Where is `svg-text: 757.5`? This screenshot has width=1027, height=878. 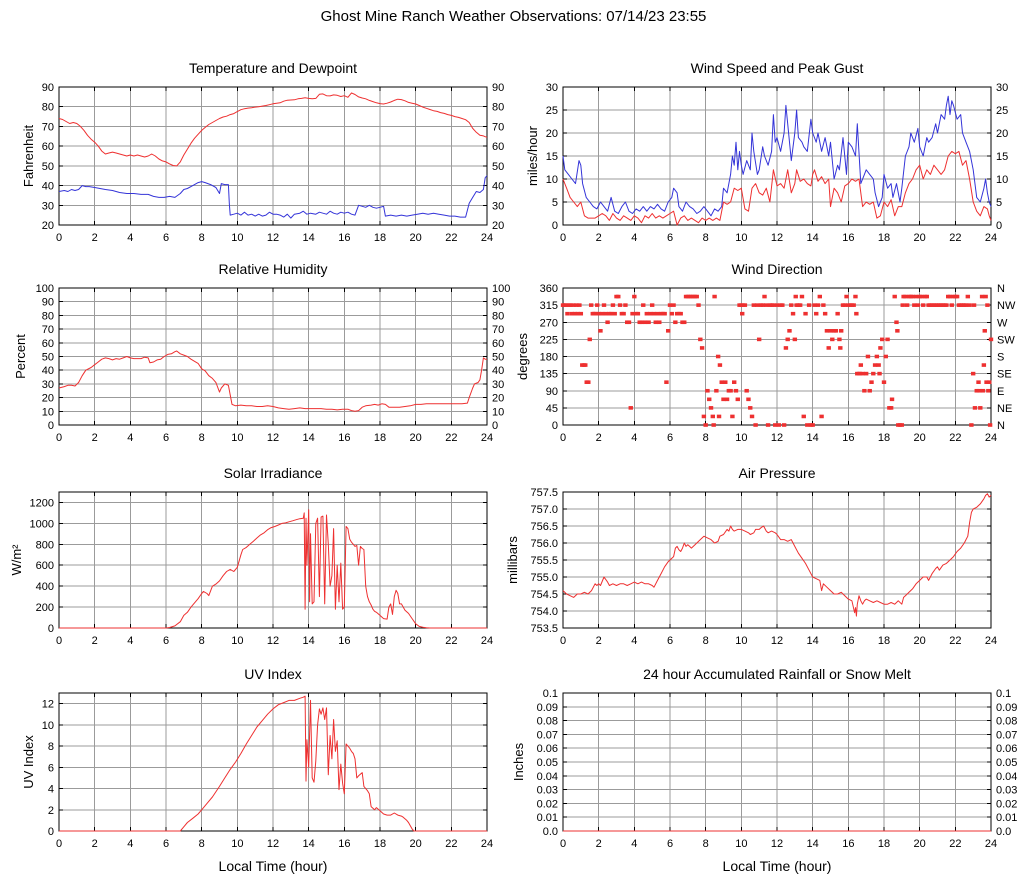
svg-text: 757.5 is located at coordinates (544, 493).